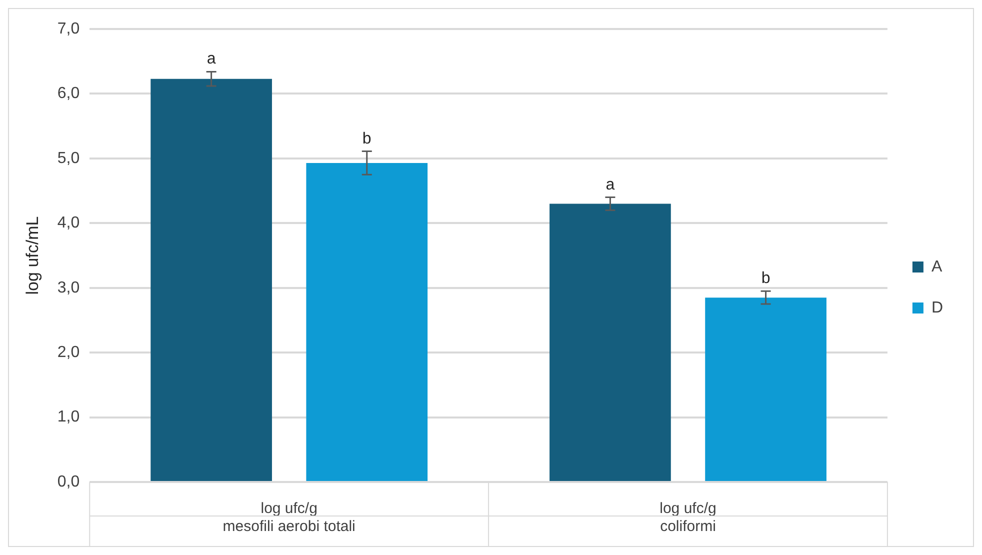  Describe the element at coordinates (936, 267) in the screenshot. I see `legend-label: A` at that location.